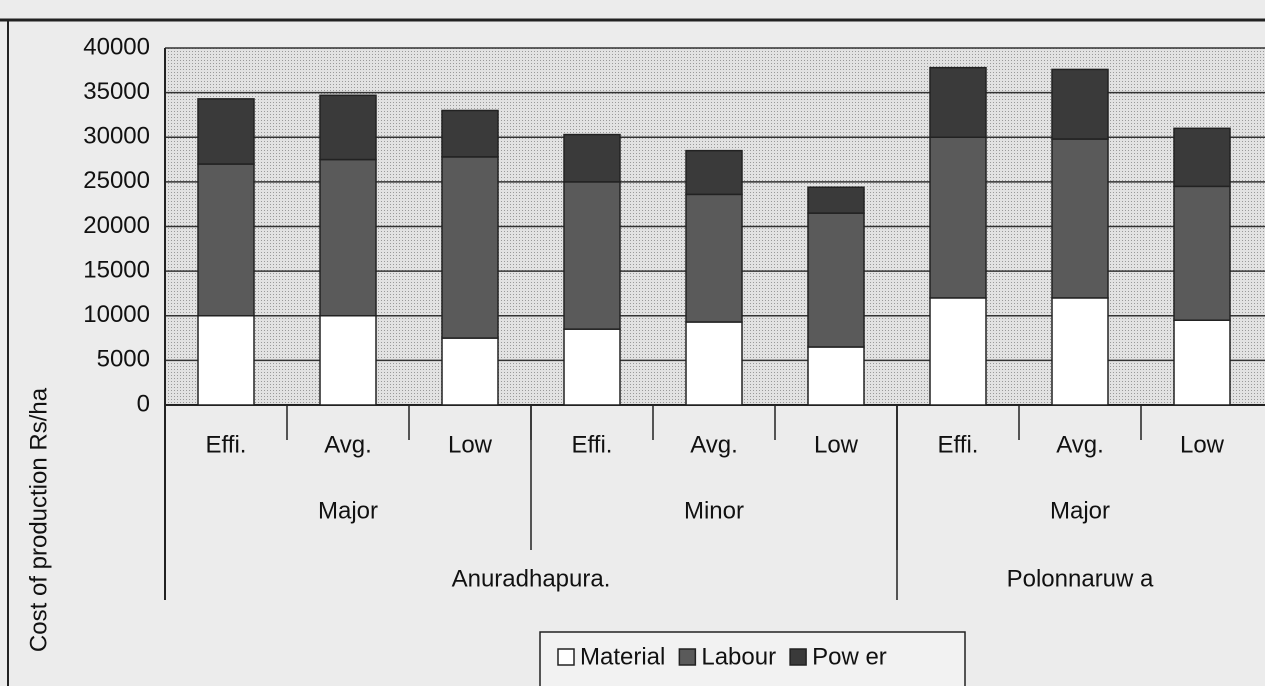 This screenshot has width=1265, height=686. I want to click on y-tick-label: 40000, so click(116, 46).